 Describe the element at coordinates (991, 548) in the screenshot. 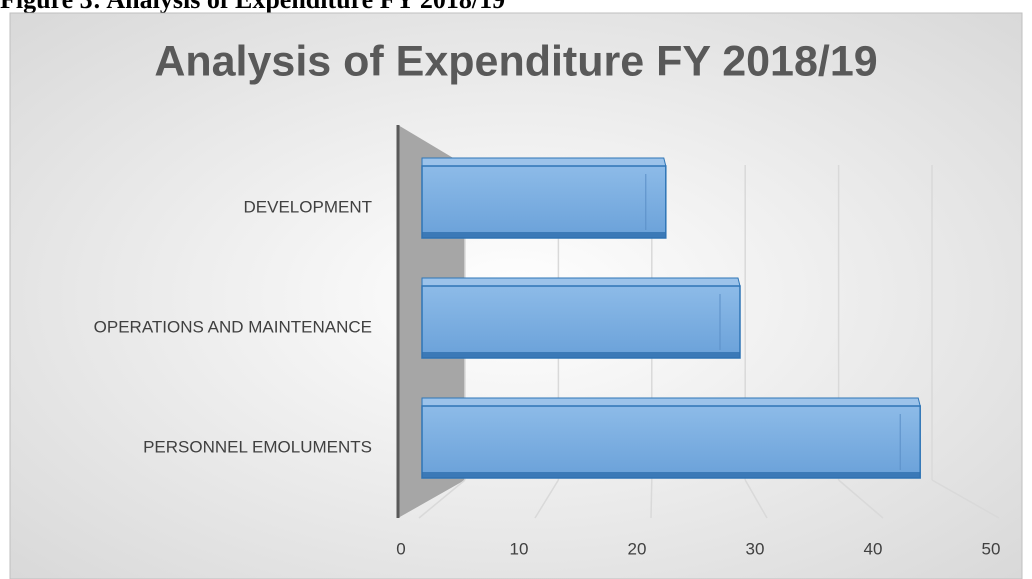

I see `x-tick-label: 50` at that location.